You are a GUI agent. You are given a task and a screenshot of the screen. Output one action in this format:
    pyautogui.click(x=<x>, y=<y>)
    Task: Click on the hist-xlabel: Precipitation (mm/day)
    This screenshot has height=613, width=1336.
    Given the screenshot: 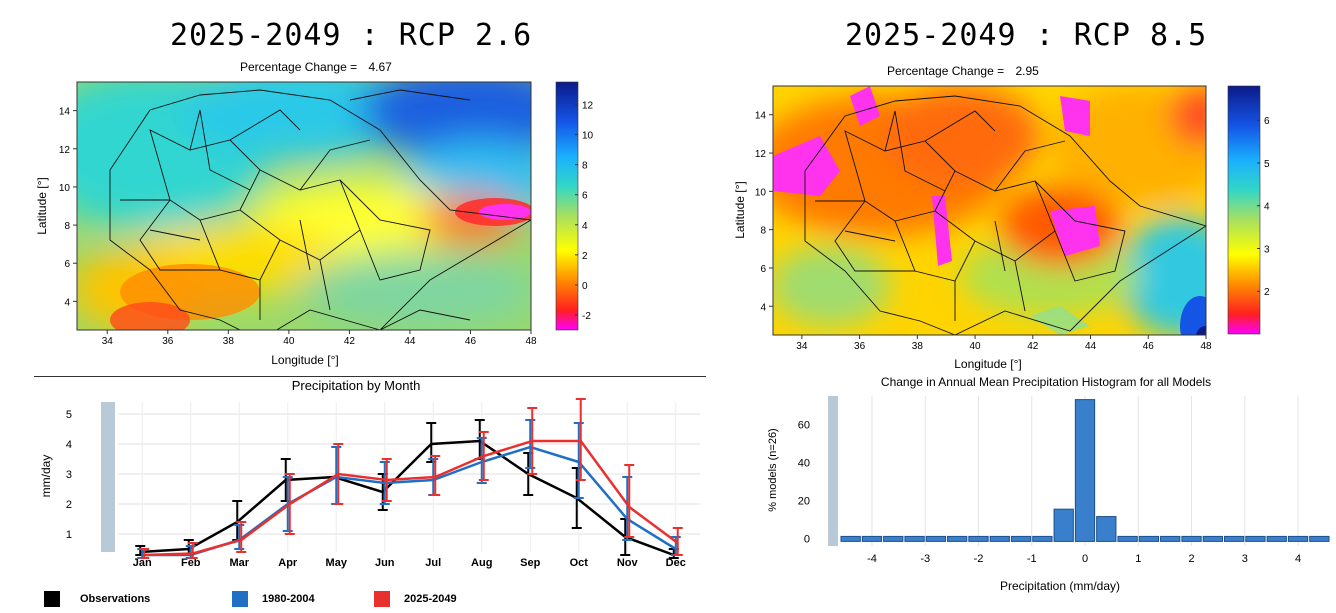 What is the action you would take?
    pyautogui.click(x=1060, y=586)
    